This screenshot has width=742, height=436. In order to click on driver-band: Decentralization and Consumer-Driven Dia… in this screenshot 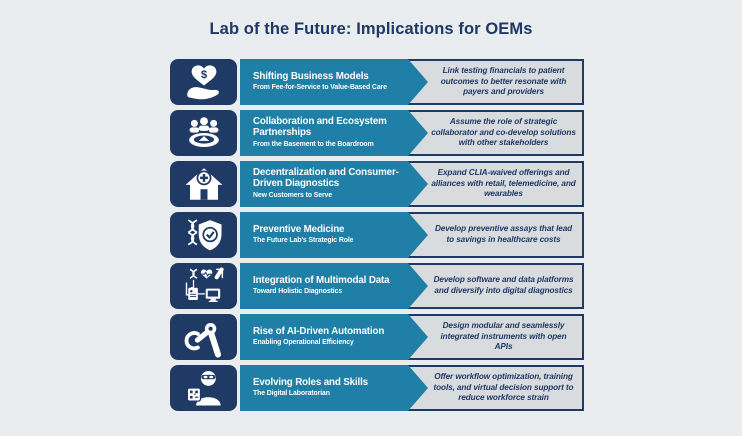, I will do `click(334, 184)`.